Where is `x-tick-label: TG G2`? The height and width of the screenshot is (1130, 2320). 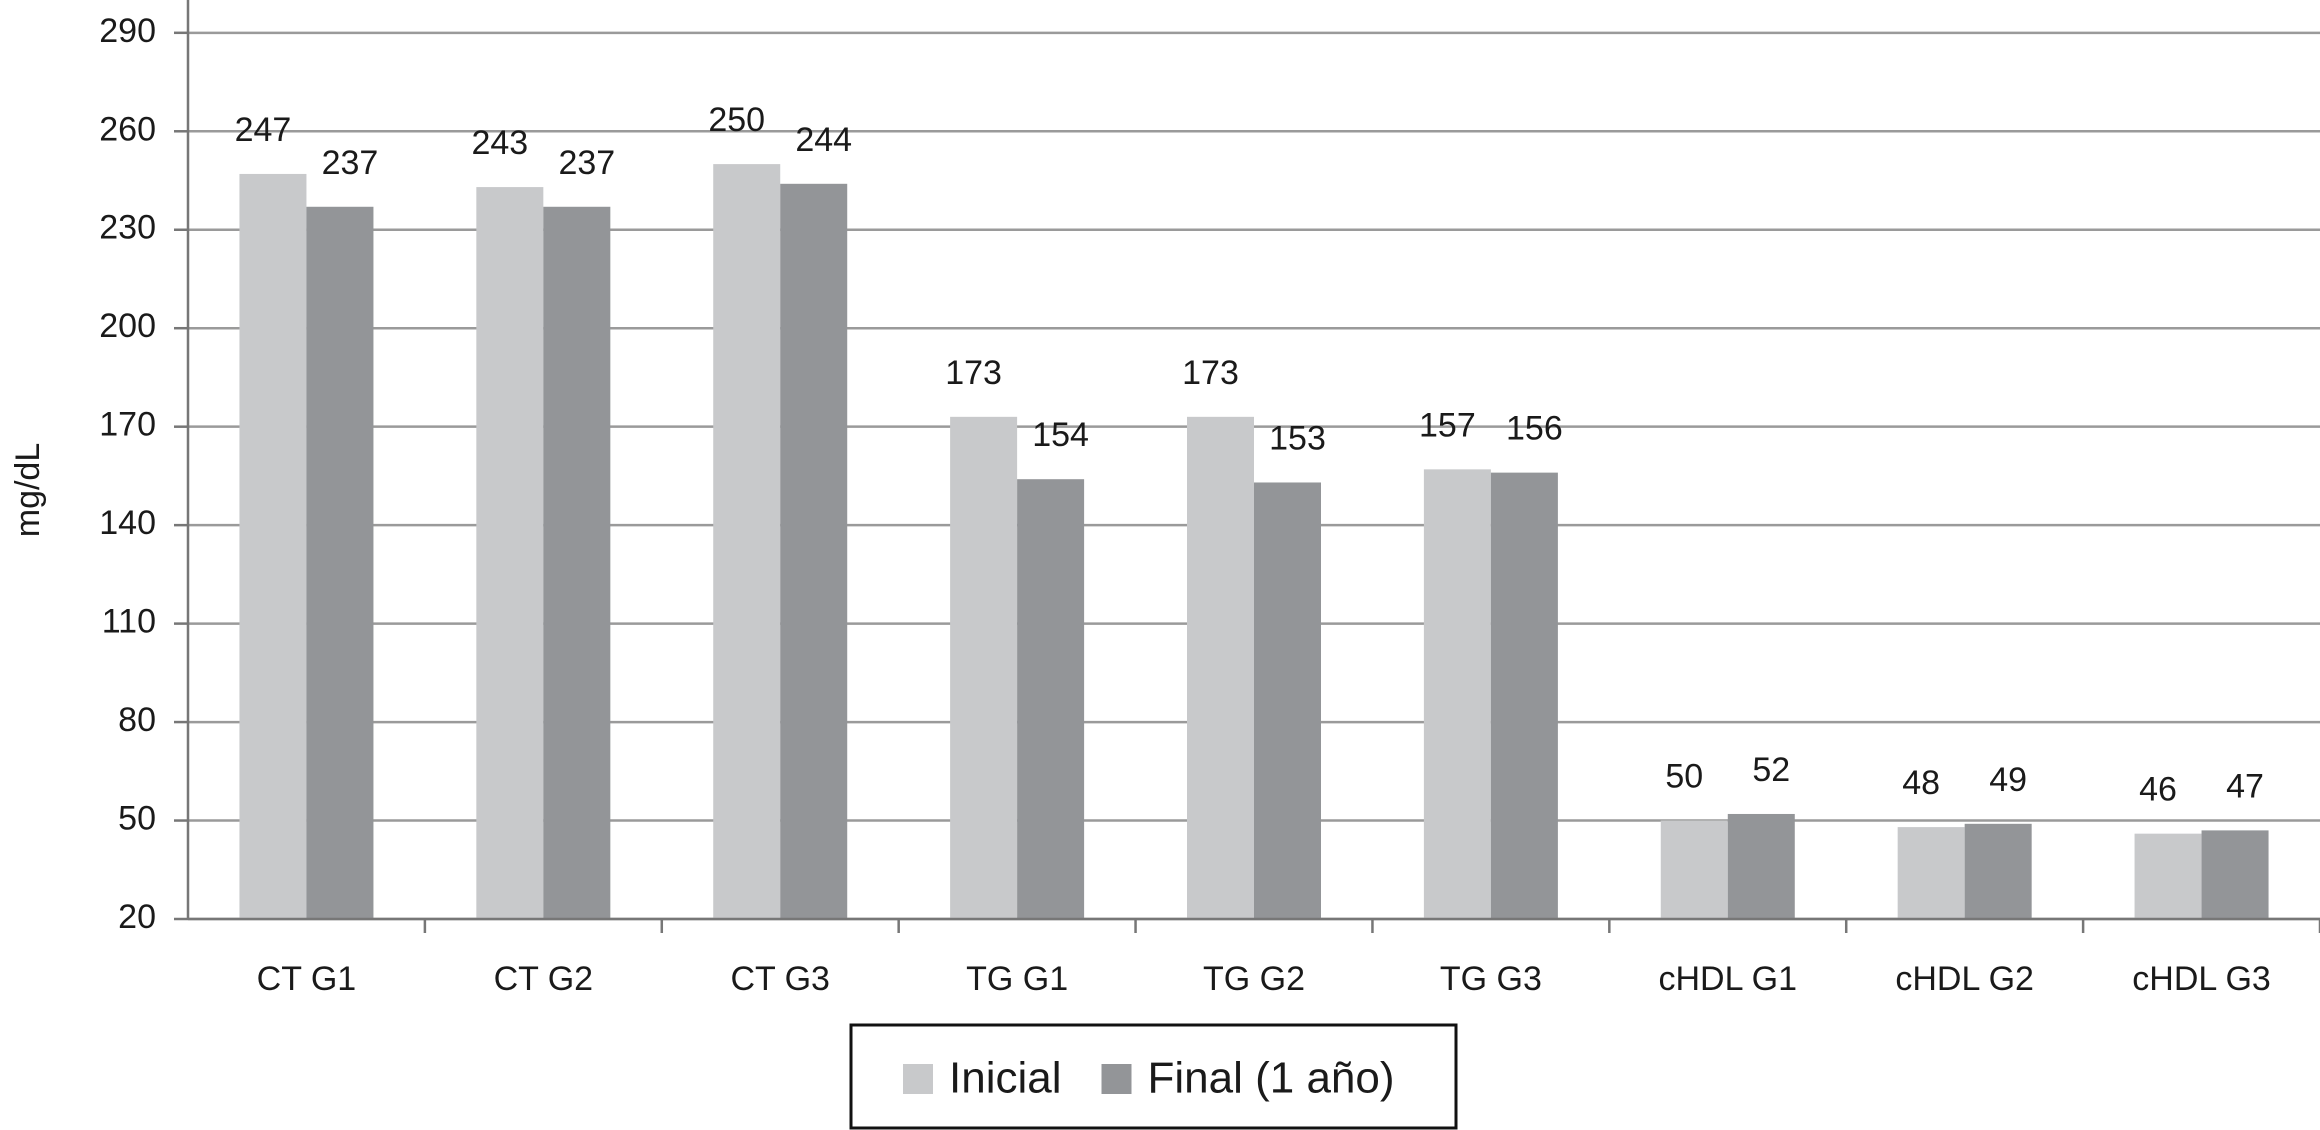 x-tick-label: TG G2 is located at coordinates (1254, 979).